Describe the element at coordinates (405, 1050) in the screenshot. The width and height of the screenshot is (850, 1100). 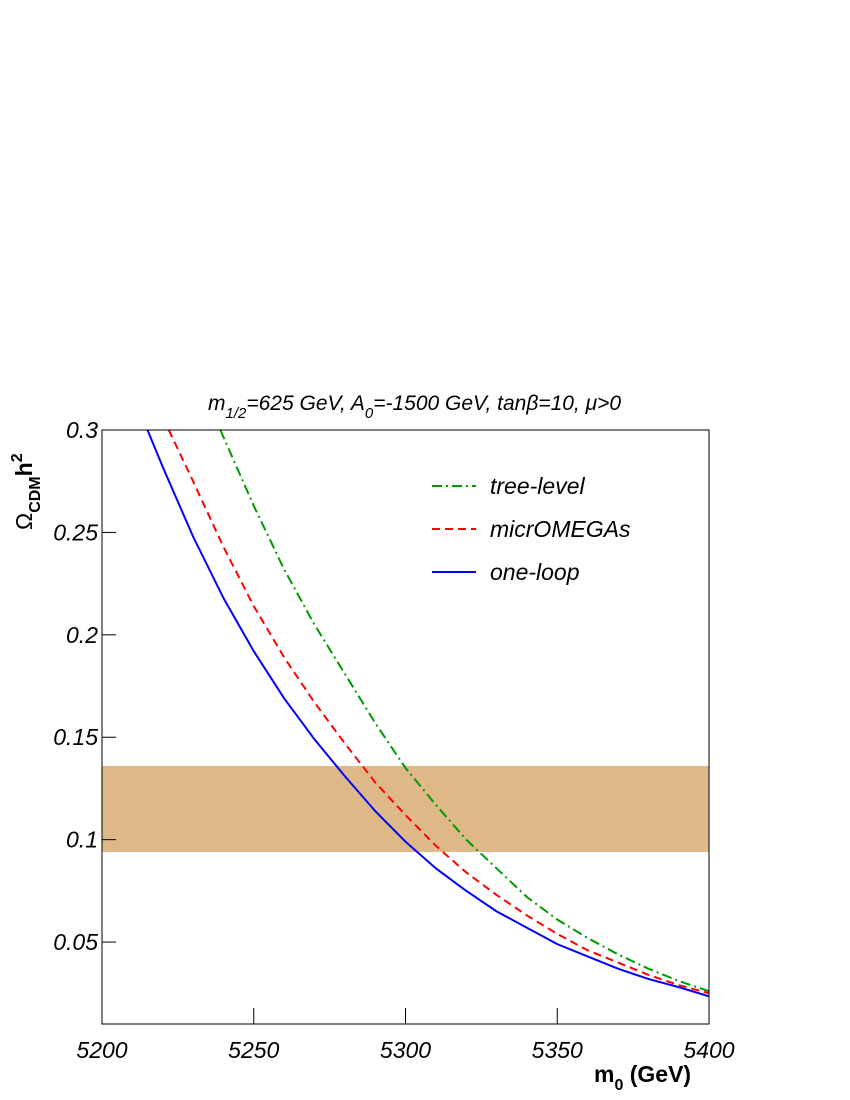
I see `x-tick-label: 5300` at that location.